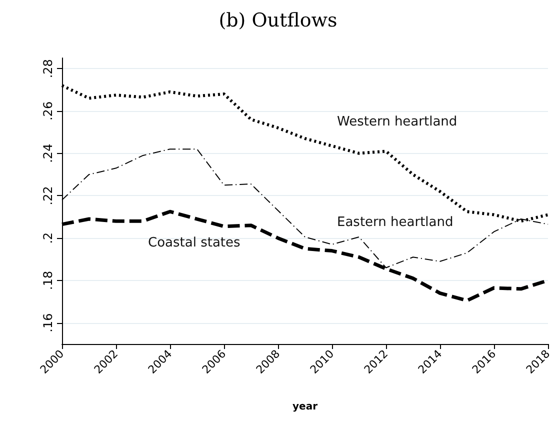 This screenshot has height=436, width=556. Describe the element at coordinates (48, 322) in the screenshot. I see `y-tick-label: .16` at that location.